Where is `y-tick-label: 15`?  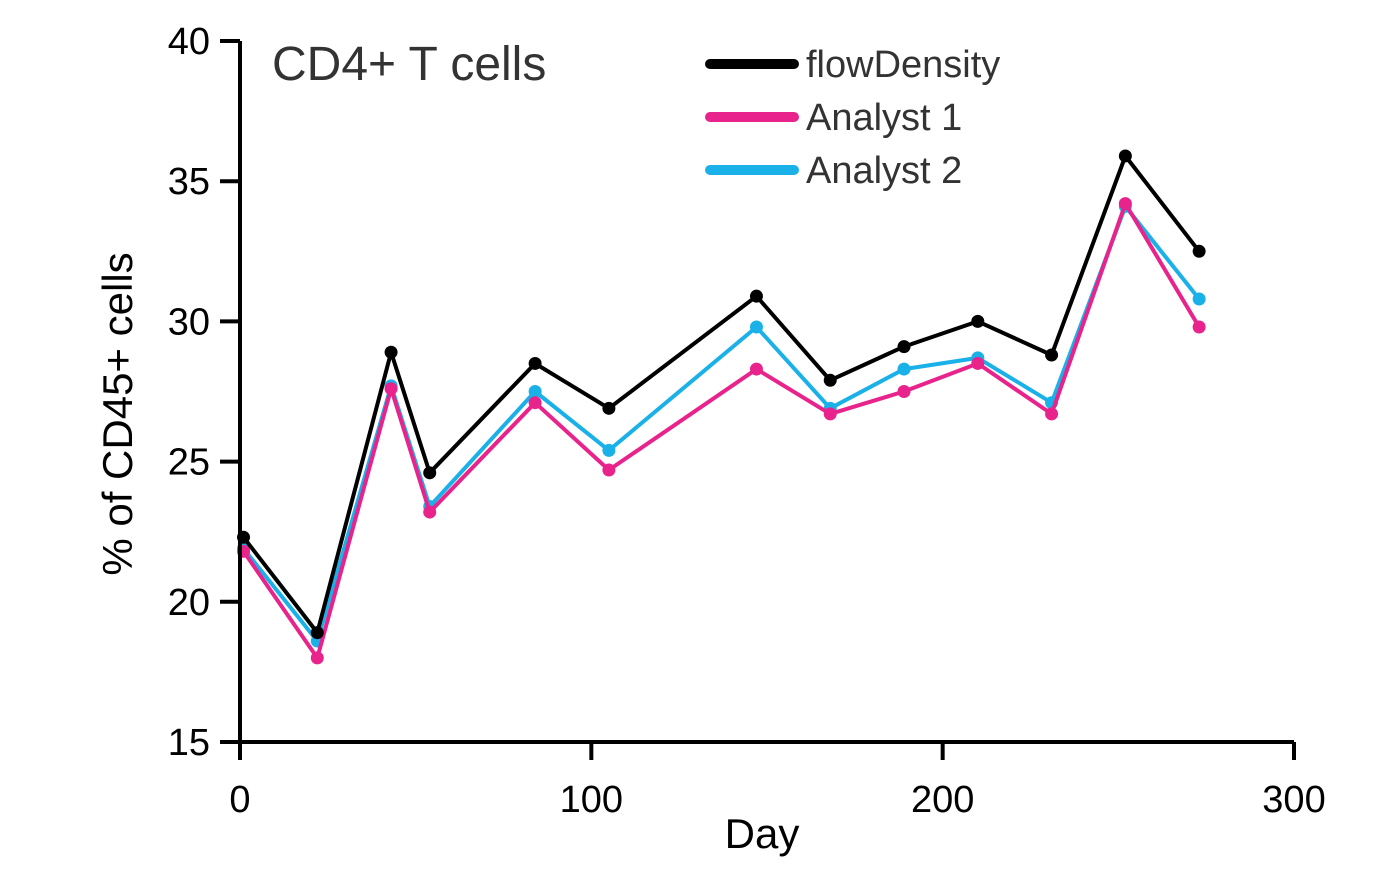 y-tick-label: 15 is located at coordinates (189, 743).